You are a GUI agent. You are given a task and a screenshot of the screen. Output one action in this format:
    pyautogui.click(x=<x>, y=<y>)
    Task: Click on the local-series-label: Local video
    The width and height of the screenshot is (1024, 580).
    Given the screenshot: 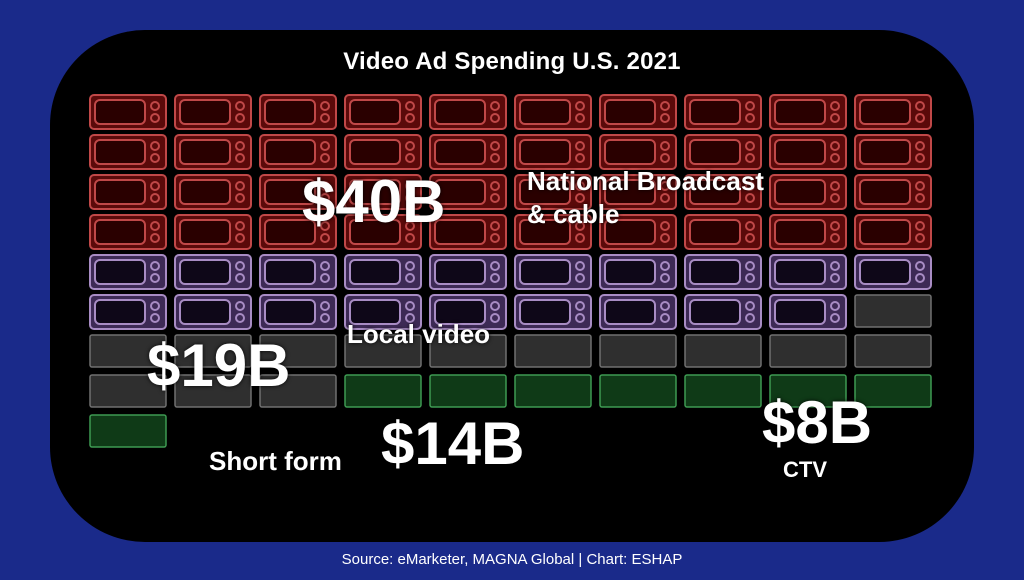 What is the action you would take?
    pyautogui.click(x=419, y=334)
    